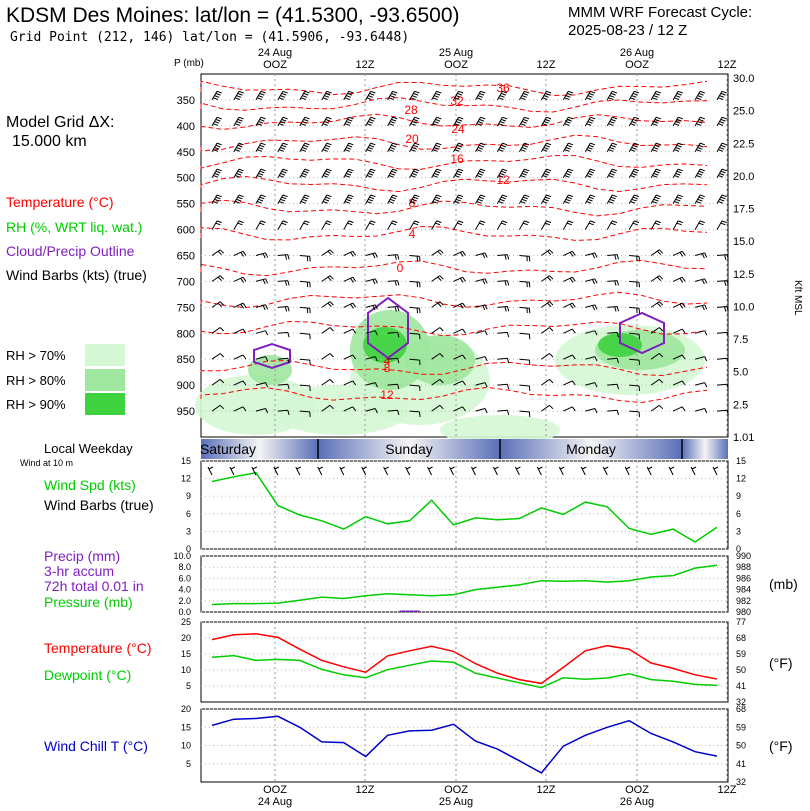 This screenshot has height=811, width=810. I want to click on top-time-label: 24 Aug, so click(275, 53).